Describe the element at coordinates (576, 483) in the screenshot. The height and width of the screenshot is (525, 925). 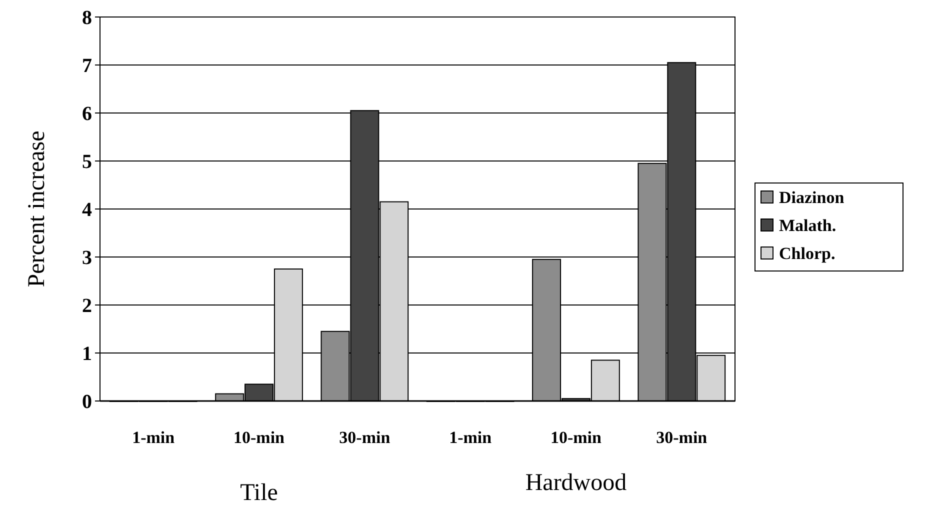
I see `text: Hardwood` at that location.